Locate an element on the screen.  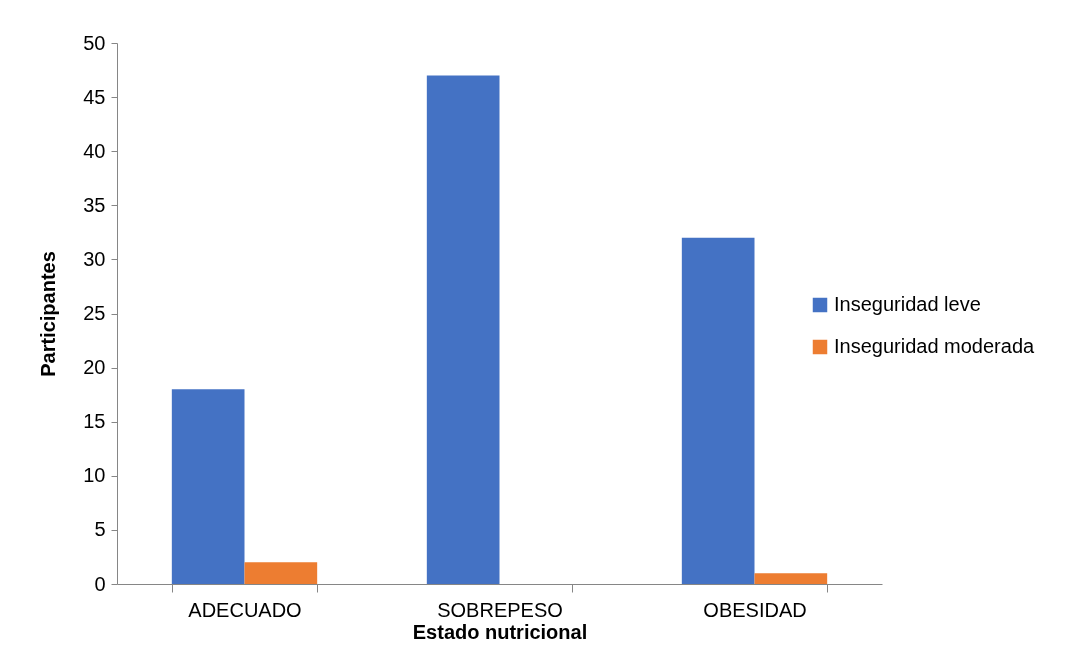
legend-label: Inseguridad moderada is located at coordinates (935, 346).